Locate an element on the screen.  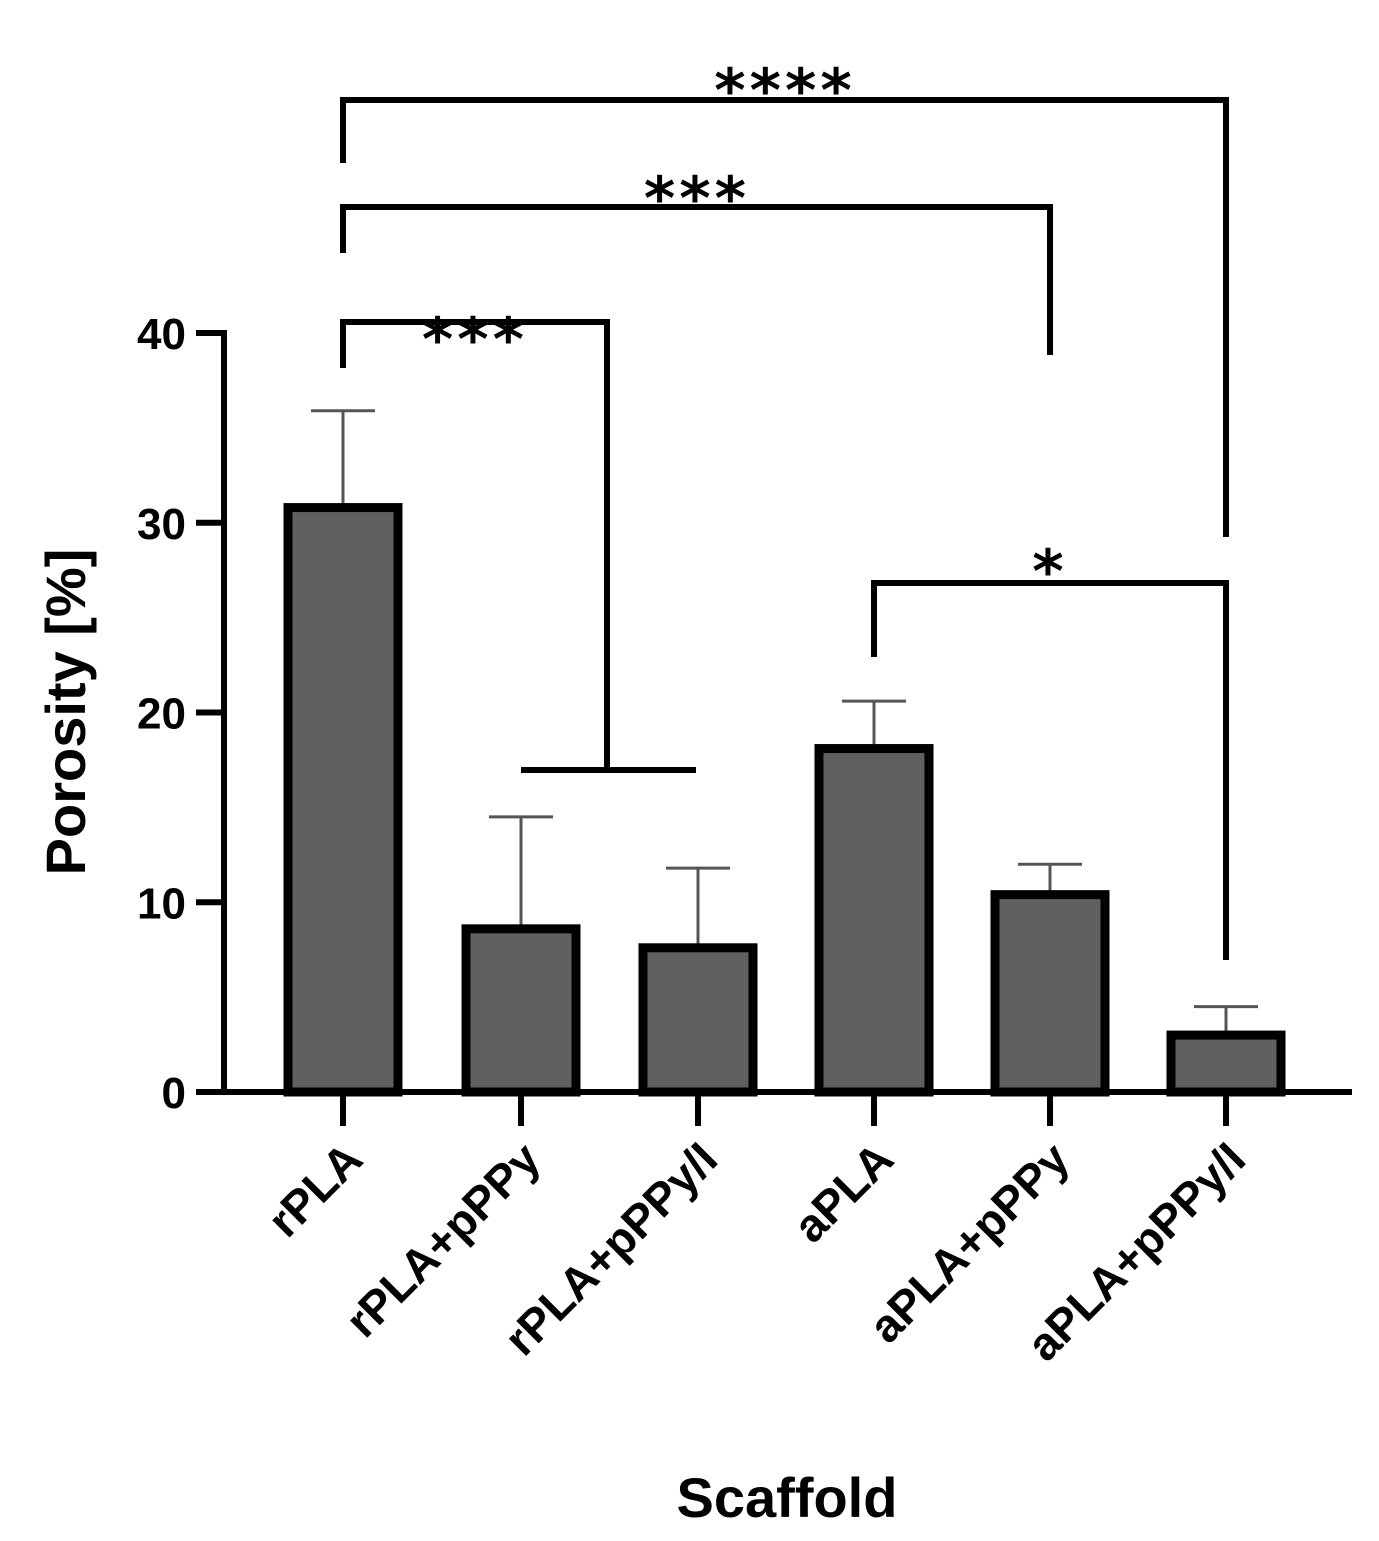
x-tick-label-3: aPLA is located at coordinates (843, 1192).